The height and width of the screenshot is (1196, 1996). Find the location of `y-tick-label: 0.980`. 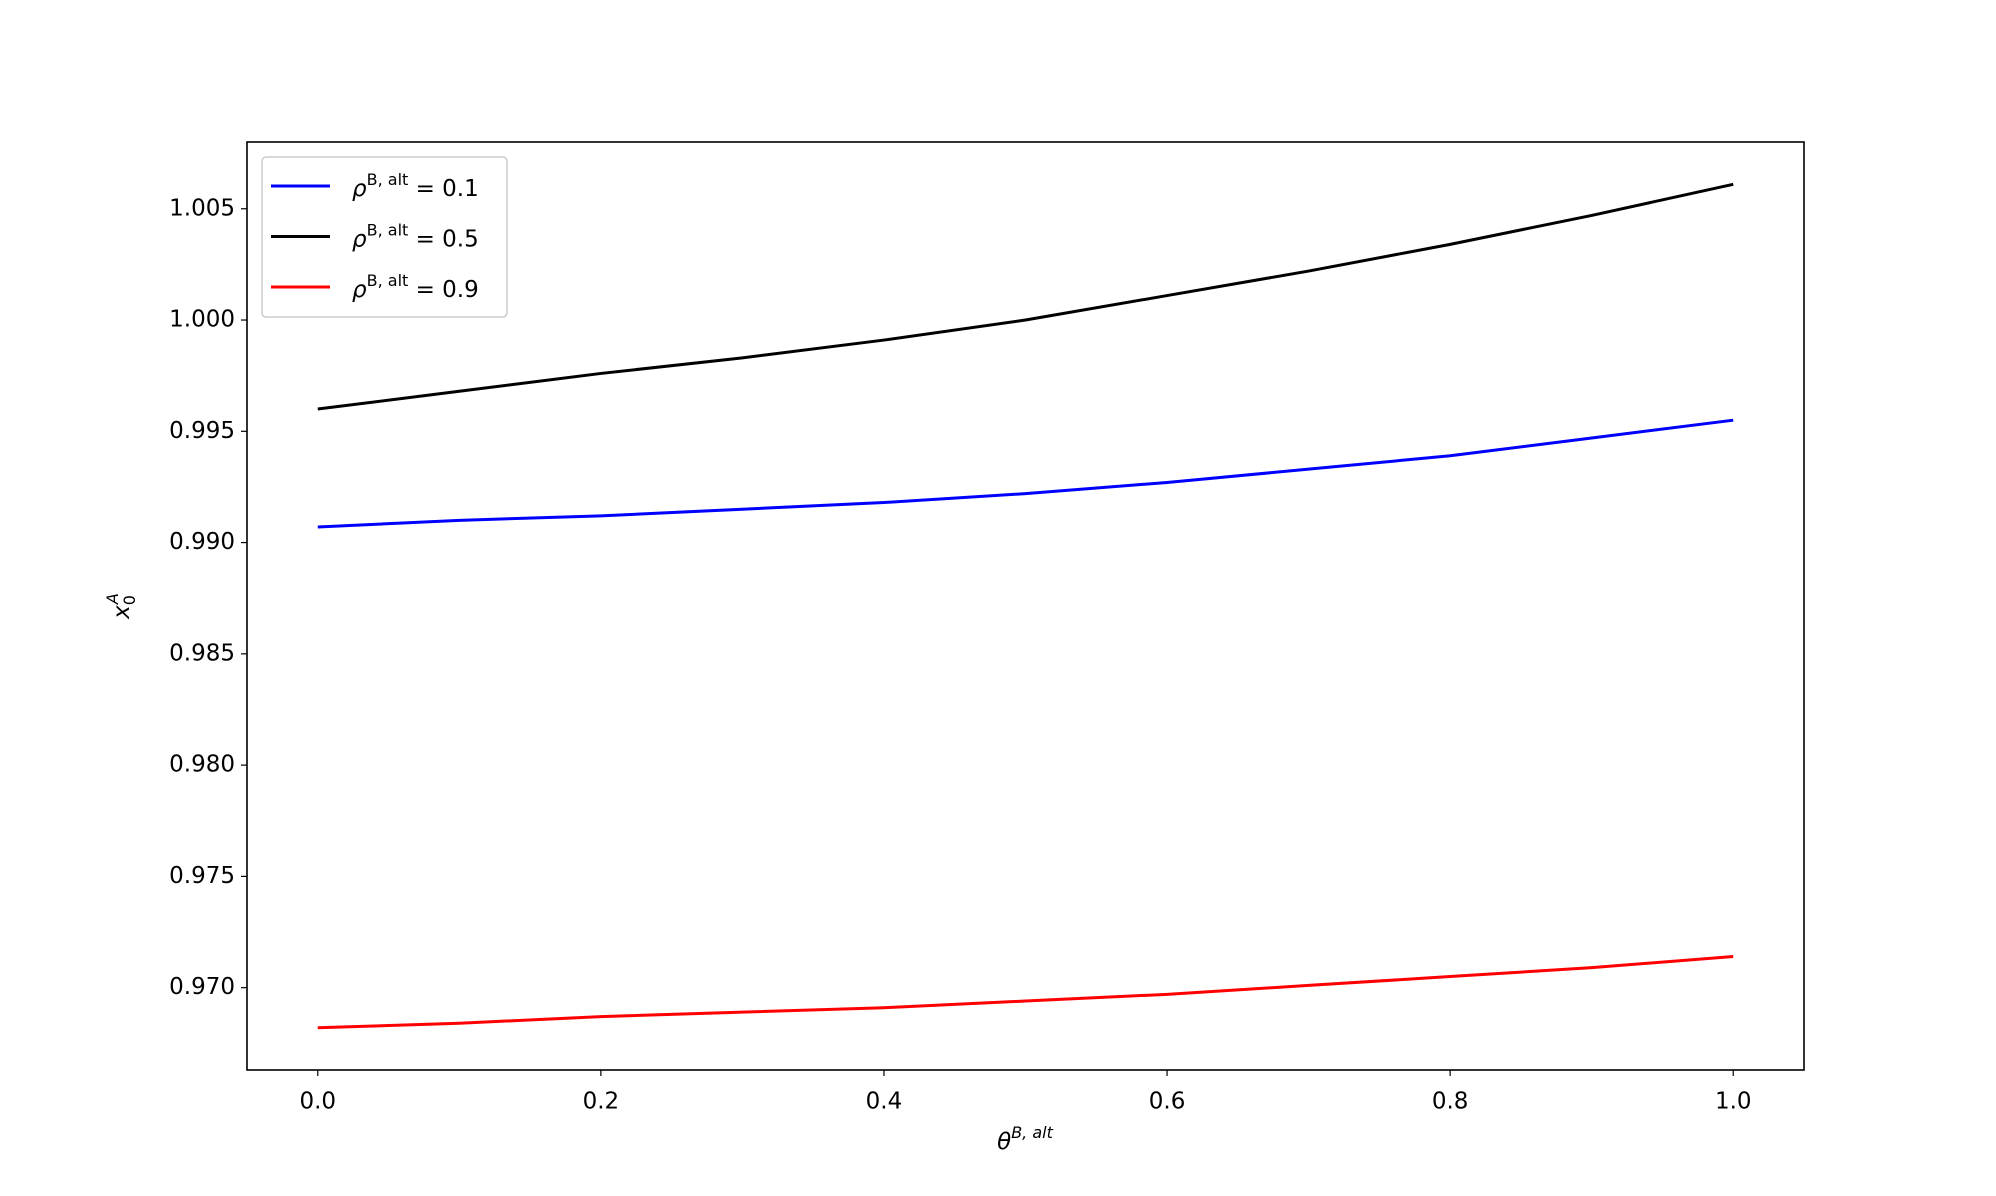

y-tick-label: 0.980 is located at coordinates (202, 765).